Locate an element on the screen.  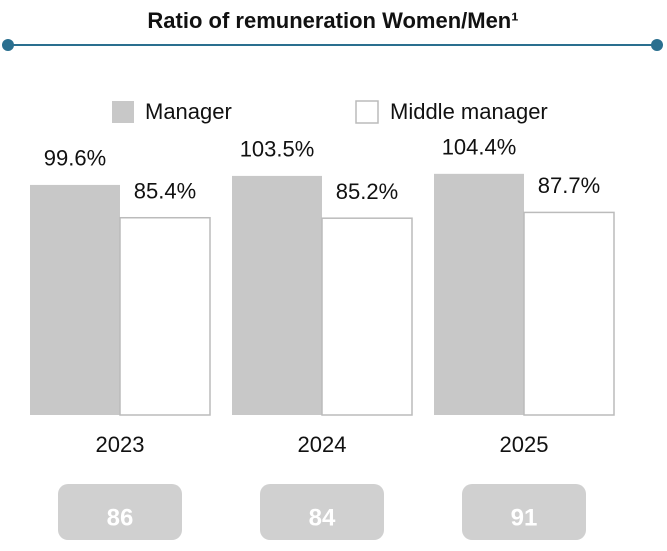
x-tick-label: 2024 is located at coordinates (322, 444).